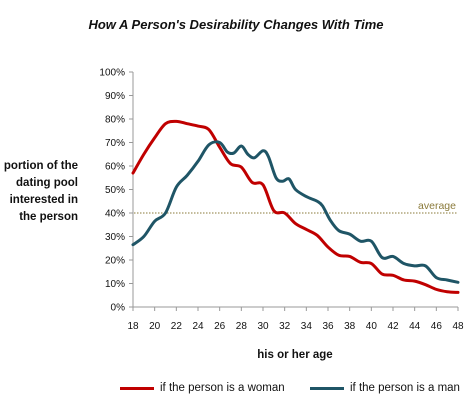 Image resolution: width=472 pixels, height=407 pixels. I want to click on y-tick-label: 80%, so click(115, 120).